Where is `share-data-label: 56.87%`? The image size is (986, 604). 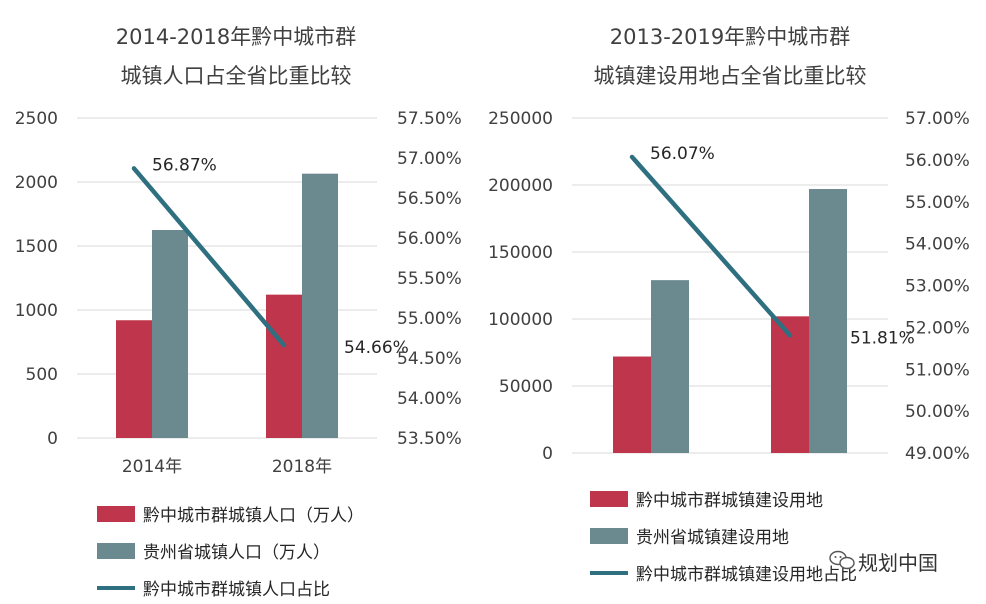
share-data-label: 56.87% is located at coordinates (184, 165).